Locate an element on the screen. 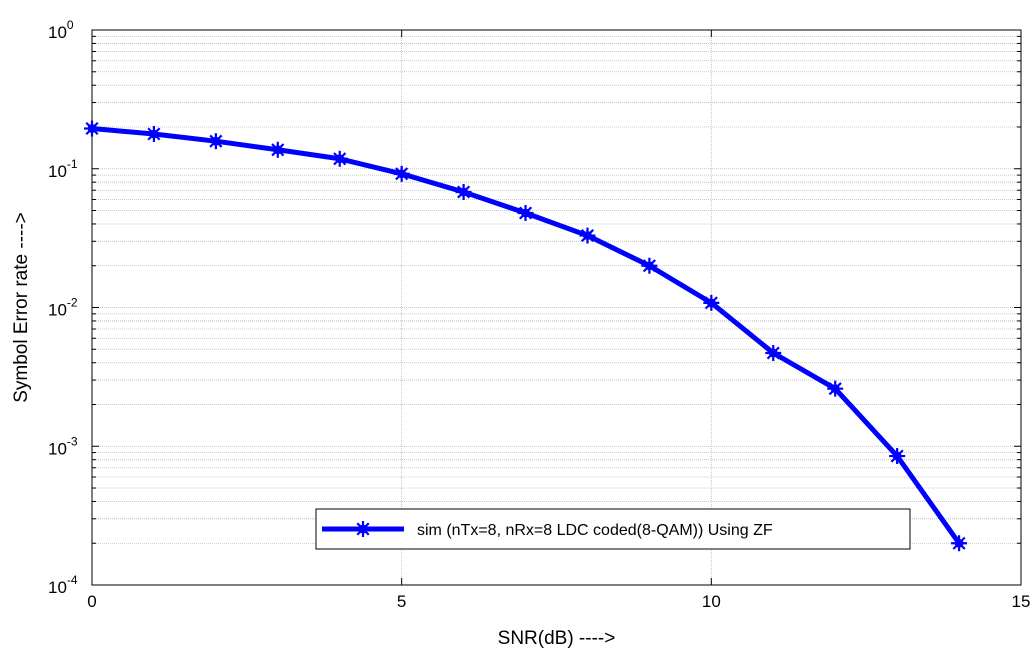 The image size is (1034, 656). x-tick-label: 0 is located at coordinates (91, 601).